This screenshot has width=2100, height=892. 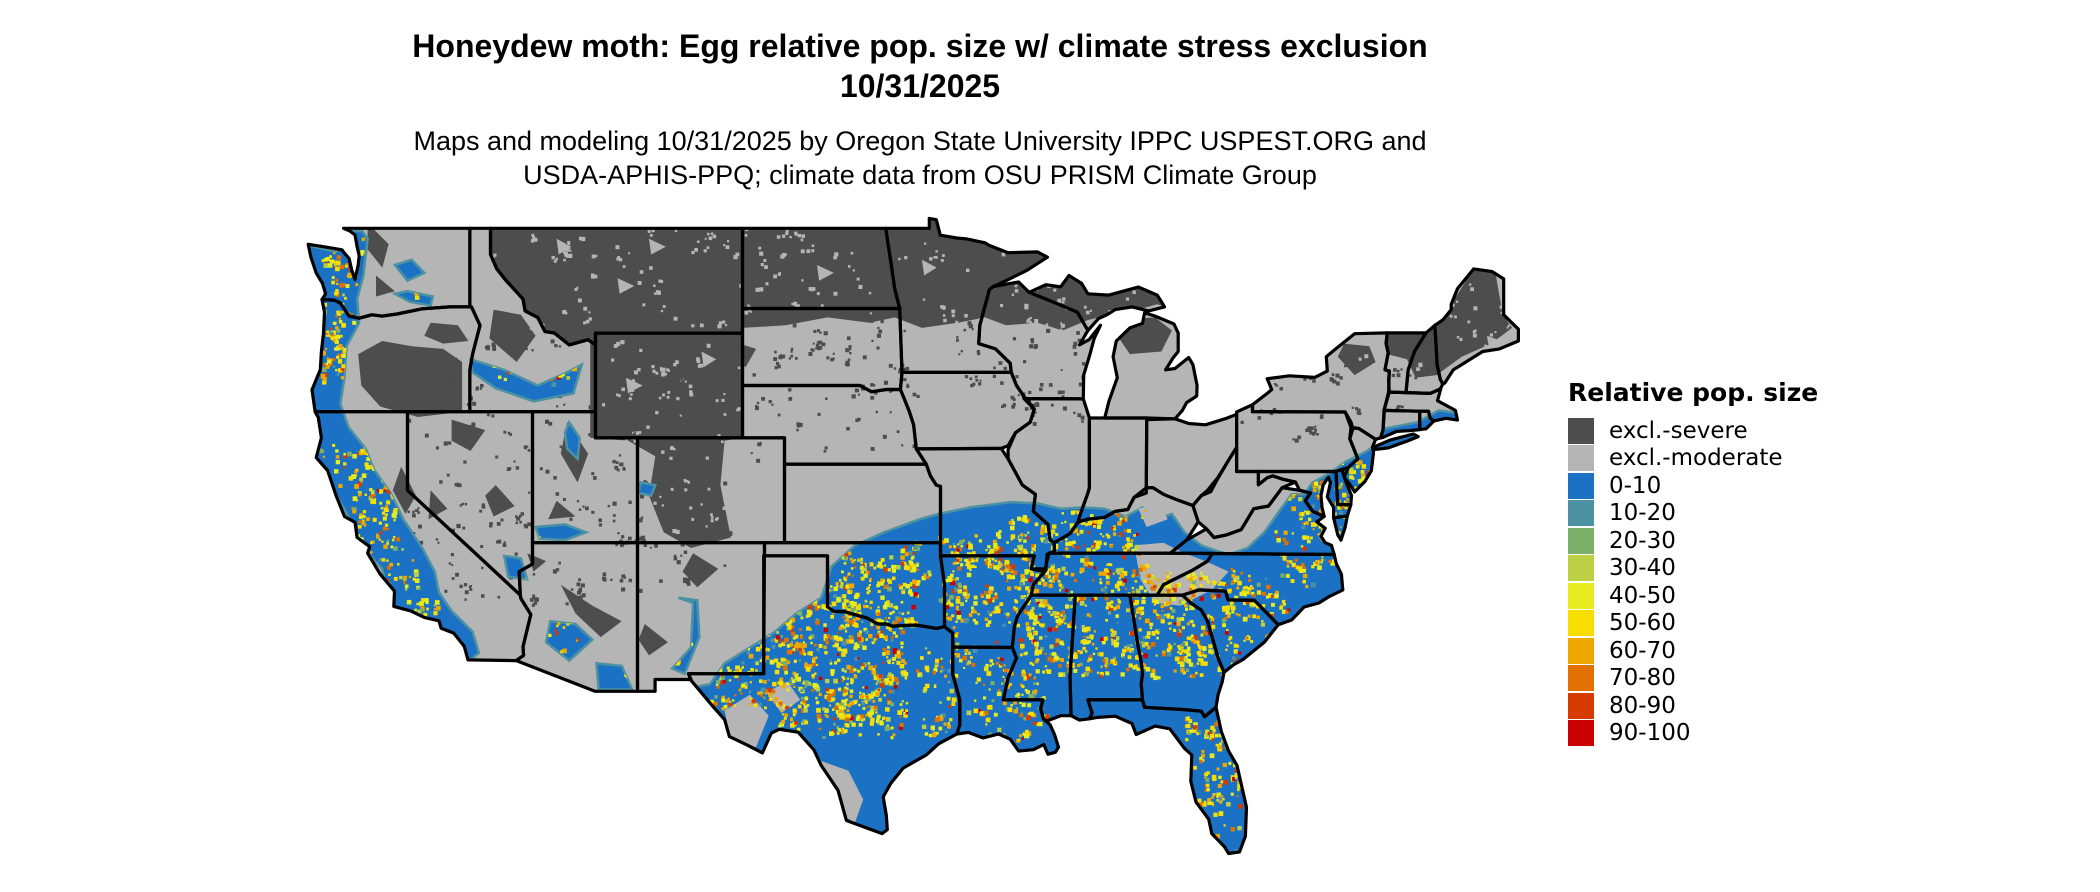 I want to click on title-date: 10/31/2025, so click(x=920, y=86).